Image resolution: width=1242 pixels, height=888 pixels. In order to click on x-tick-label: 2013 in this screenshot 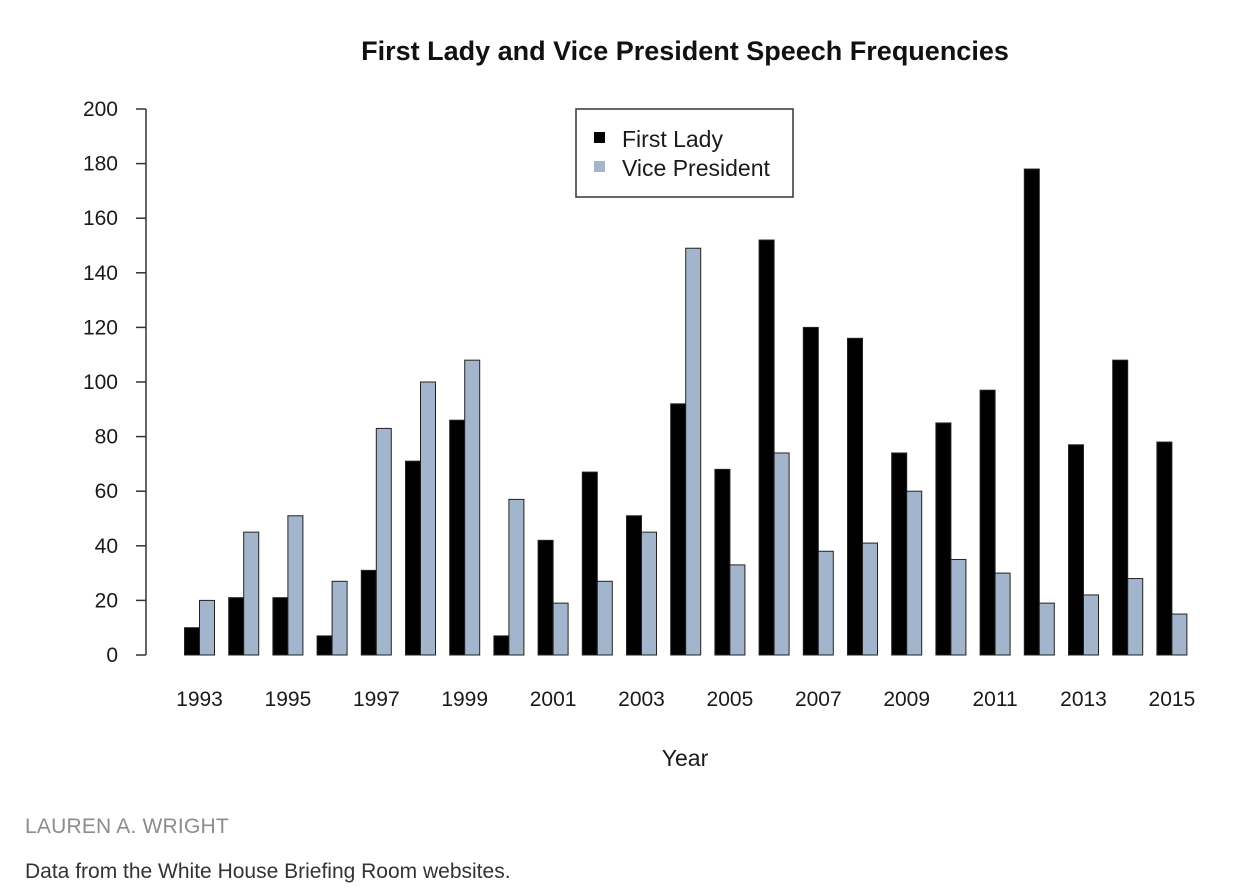, I will do `click(1083, 699)`.